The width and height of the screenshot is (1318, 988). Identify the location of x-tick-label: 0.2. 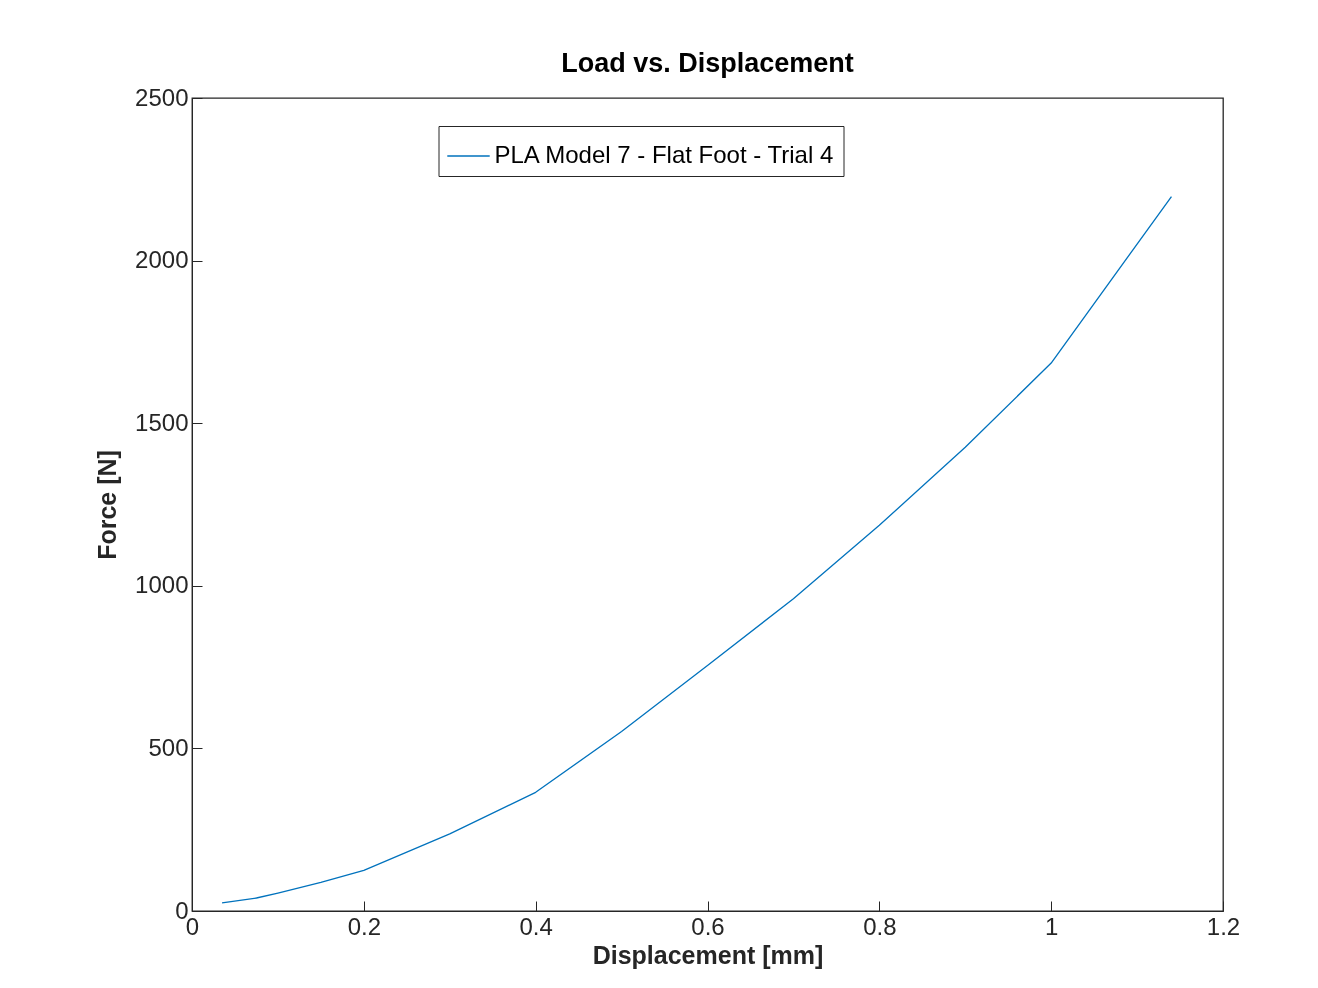
(364, 926).